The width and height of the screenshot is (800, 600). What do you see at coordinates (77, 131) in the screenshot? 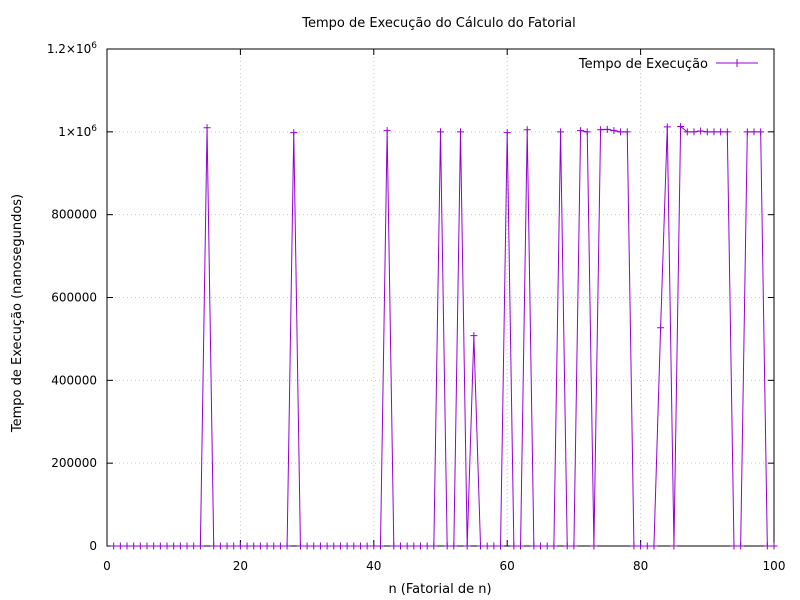
I see `y-tick-label: 1×10⁶` at bounding box center [77, 131].